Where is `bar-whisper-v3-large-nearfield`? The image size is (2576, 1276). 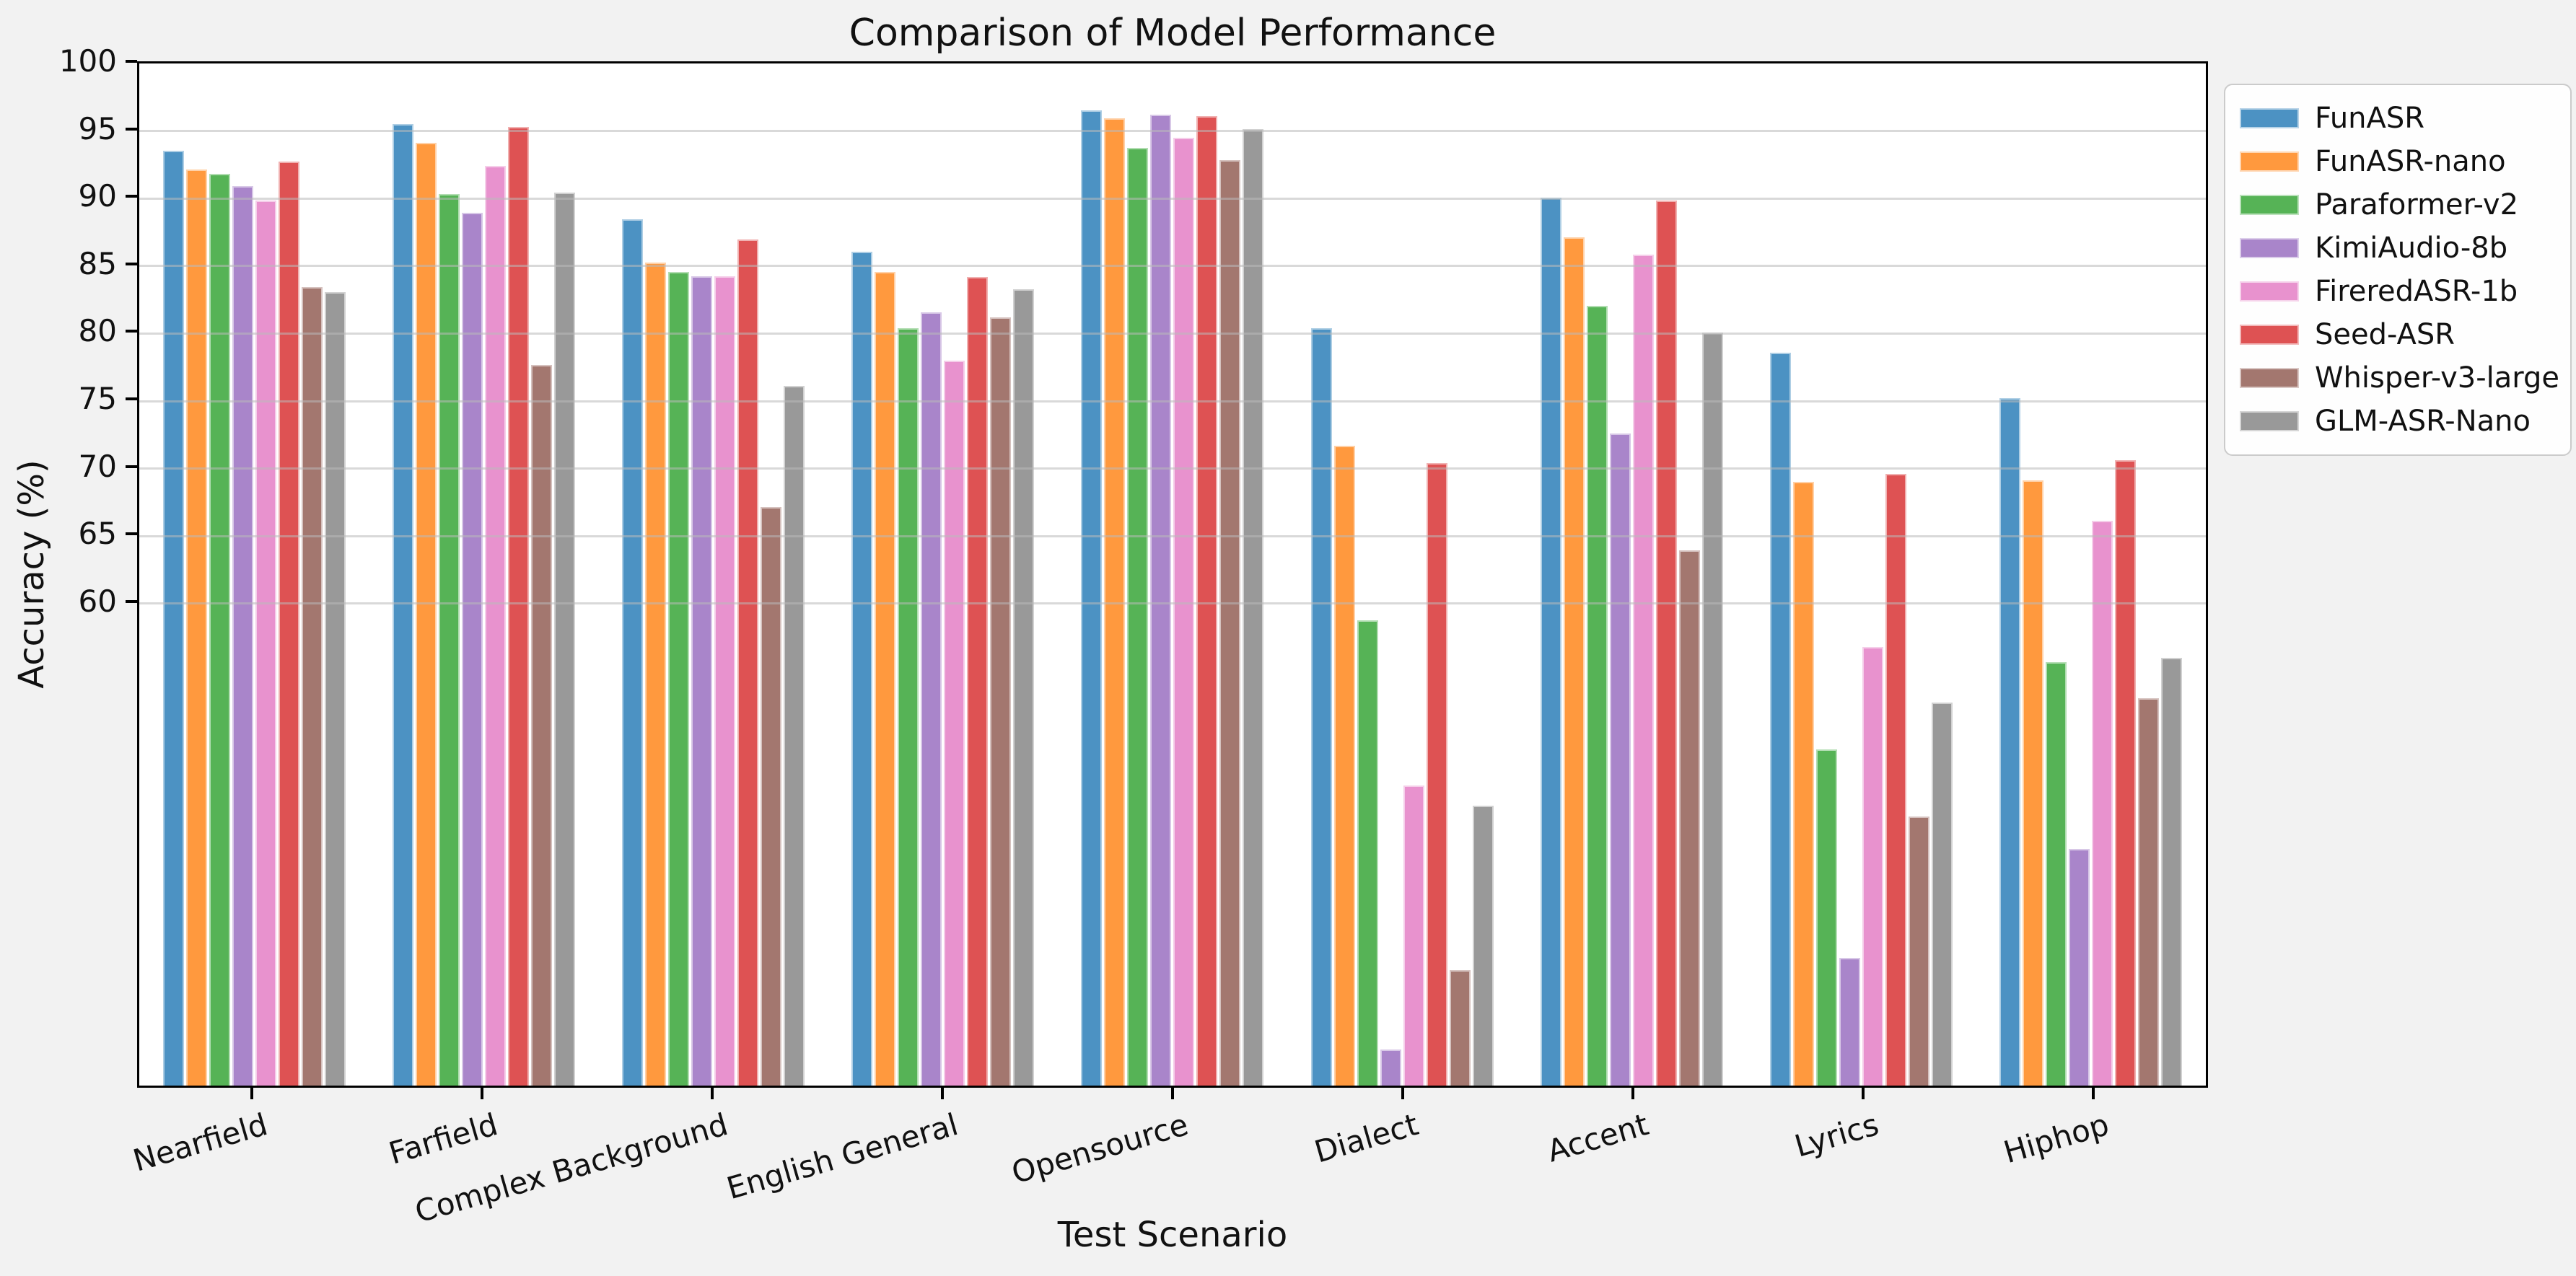 bar-whisper-v3-large-nearfield is located at coordinates (312, 686).